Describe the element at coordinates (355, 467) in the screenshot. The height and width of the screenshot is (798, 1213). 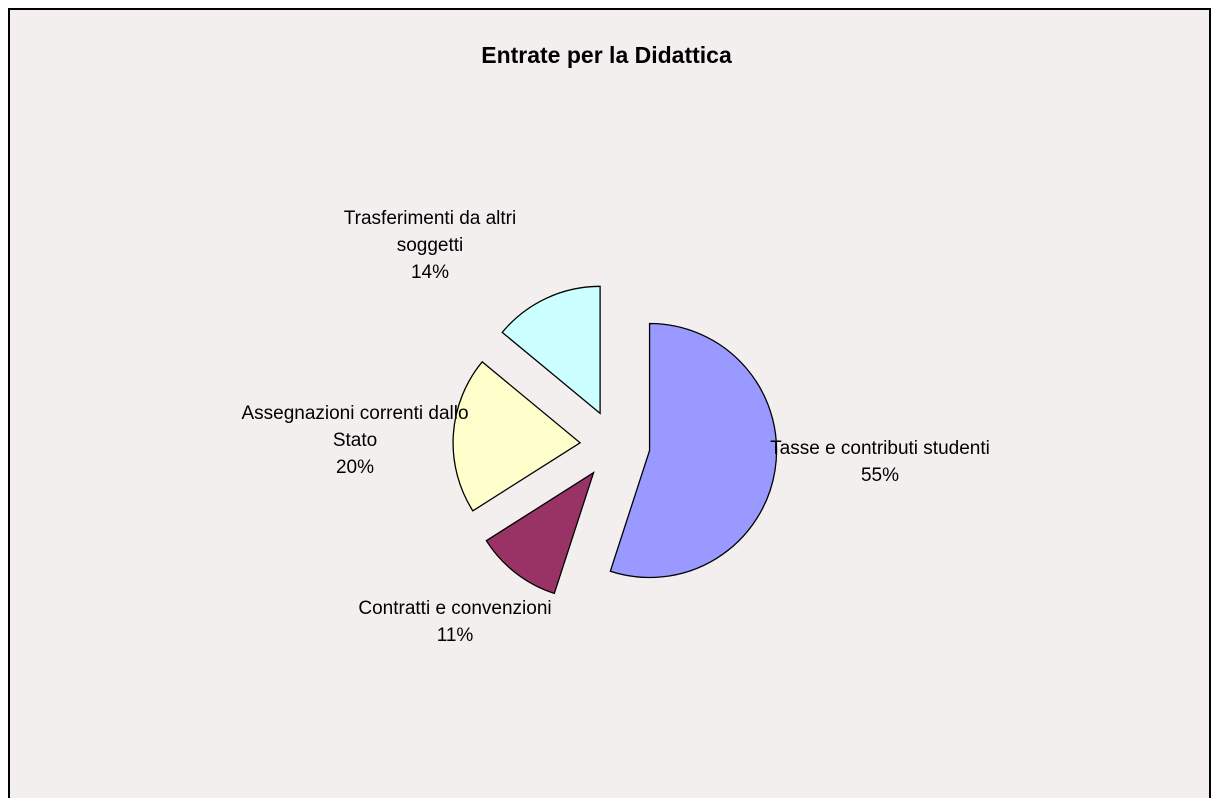
I see `value-label: 20%` at that location.